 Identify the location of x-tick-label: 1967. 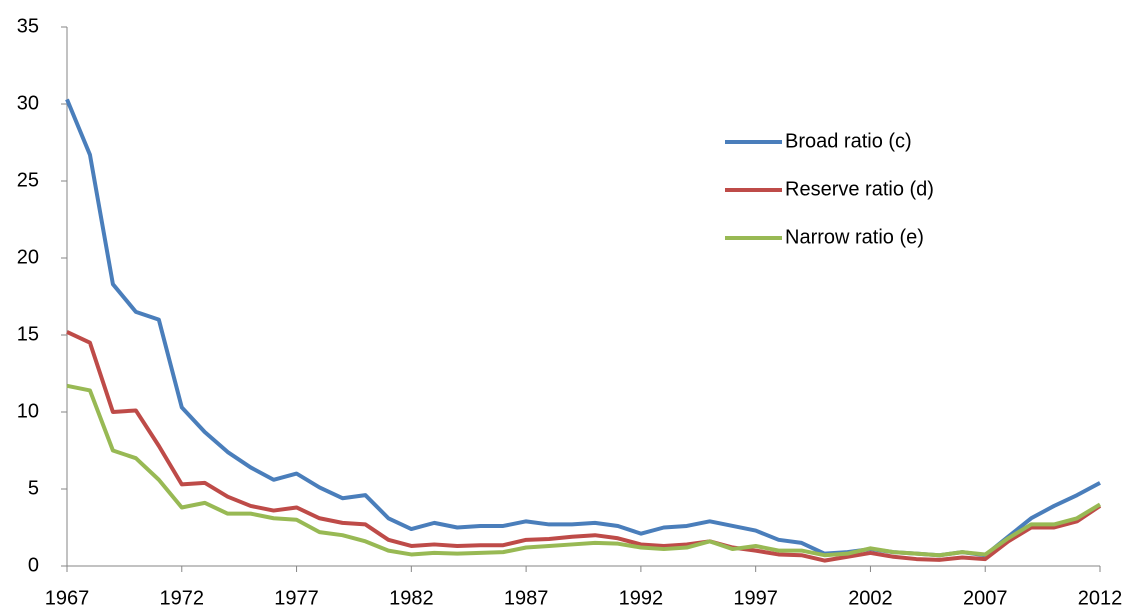
(67, 598).